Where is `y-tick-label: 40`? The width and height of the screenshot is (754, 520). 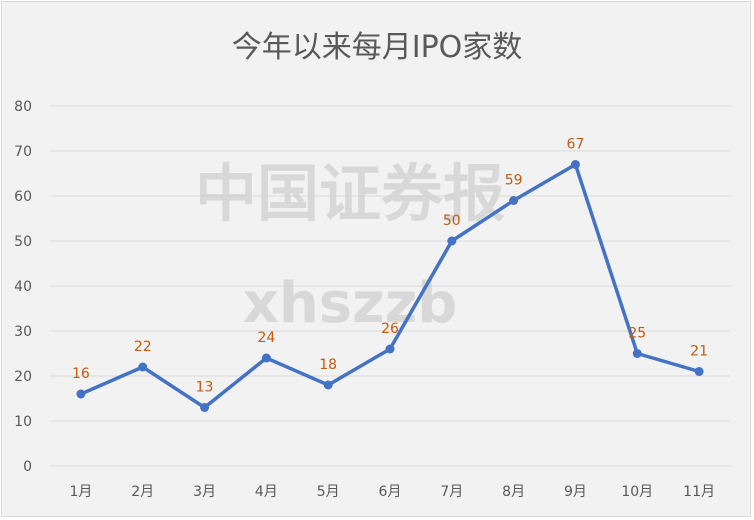
y-tick-label: 40 is located at coordinates (23, 287).